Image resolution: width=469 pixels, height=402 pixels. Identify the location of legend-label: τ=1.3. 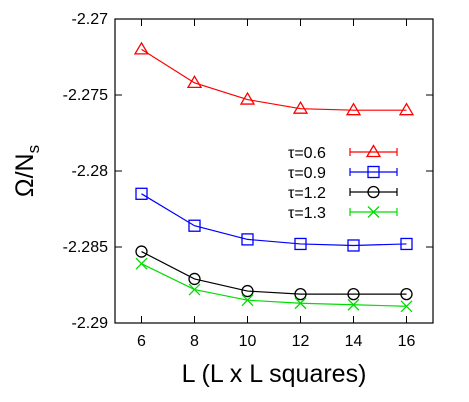
(307, 213).